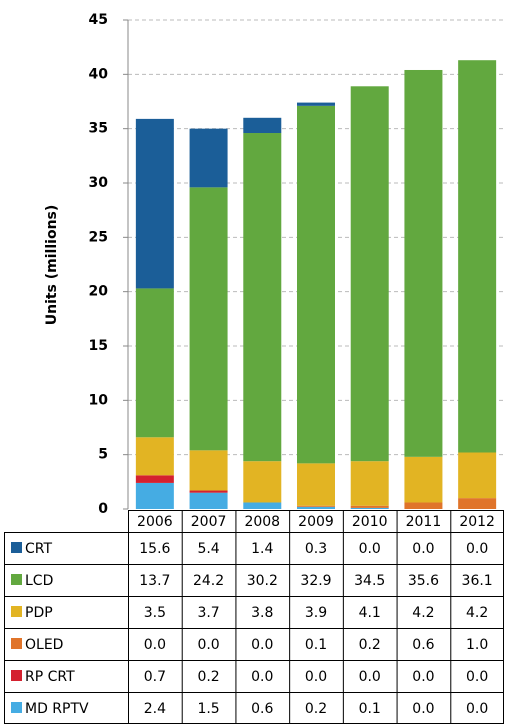  I want to click on table-cell: 0.7, so click(155, 677).